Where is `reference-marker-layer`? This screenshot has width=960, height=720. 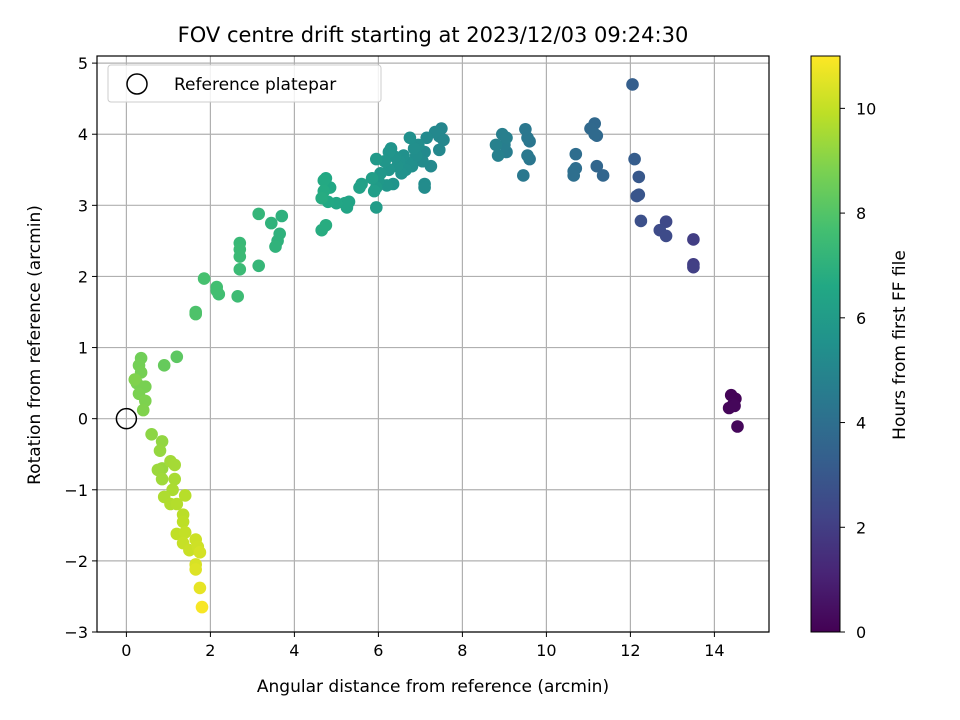 reference-marker-layer is located at coordinates (126, 418).